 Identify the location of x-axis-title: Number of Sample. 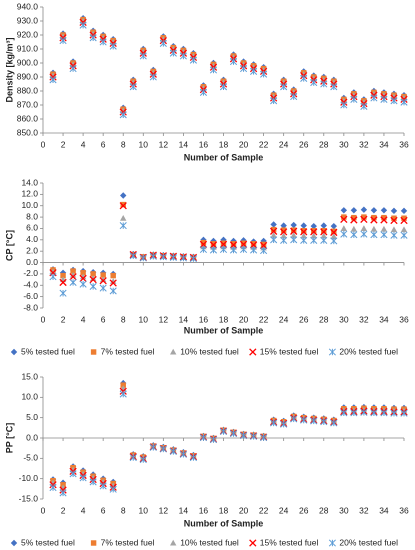
(224, 330).